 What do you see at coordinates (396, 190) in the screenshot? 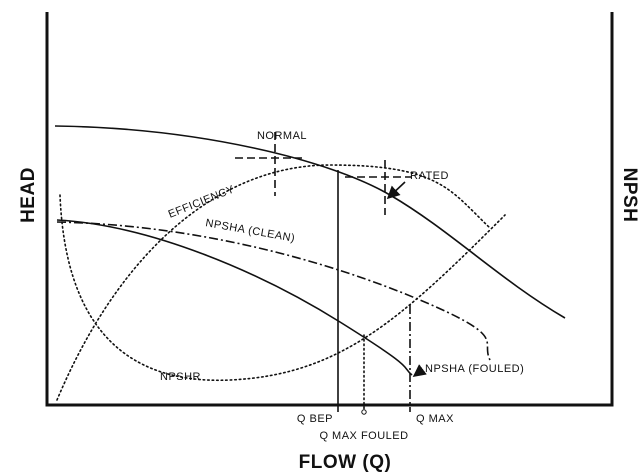
I see `rated-arrow` at bounding box center [396, 190].